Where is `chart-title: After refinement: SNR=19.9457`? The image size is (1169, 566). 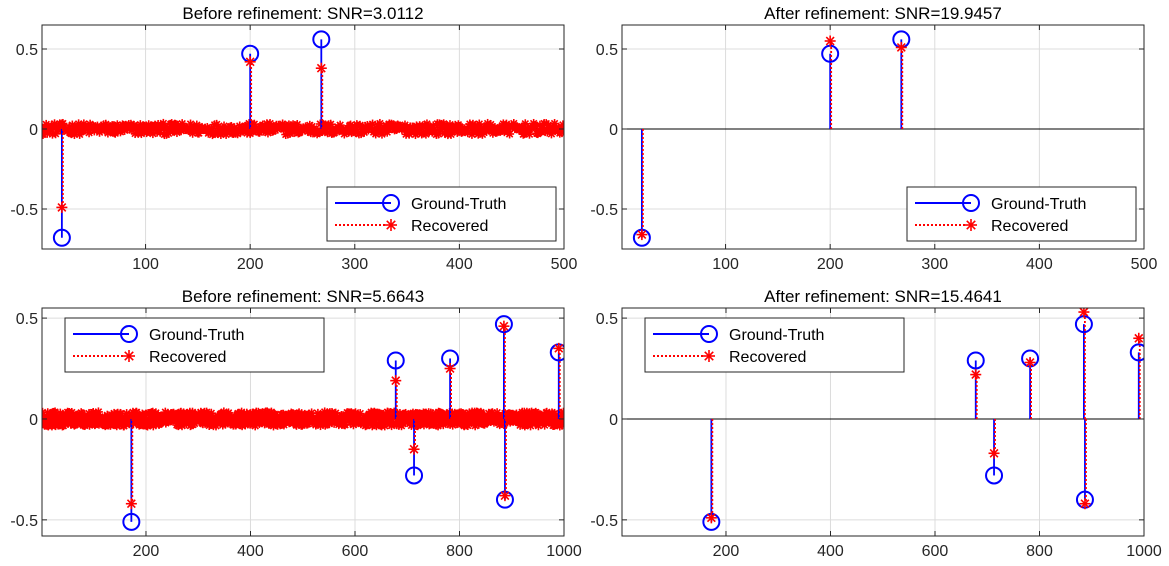
chart-title: After refinement: SNR=19.9457 is located at coordinates (883, 13).